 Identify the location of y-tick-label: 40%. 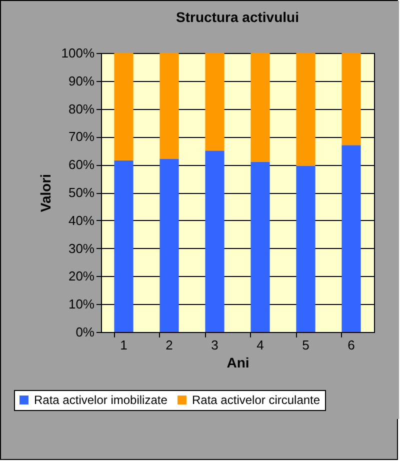
(81, 220).